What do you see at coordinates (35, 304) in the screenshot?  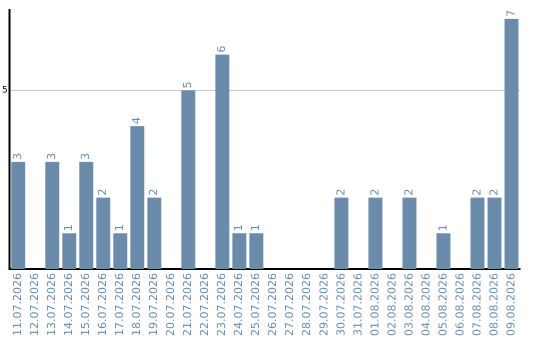 I see `x-tick-label: 12.07.2026` at bounding box center [35, 304].